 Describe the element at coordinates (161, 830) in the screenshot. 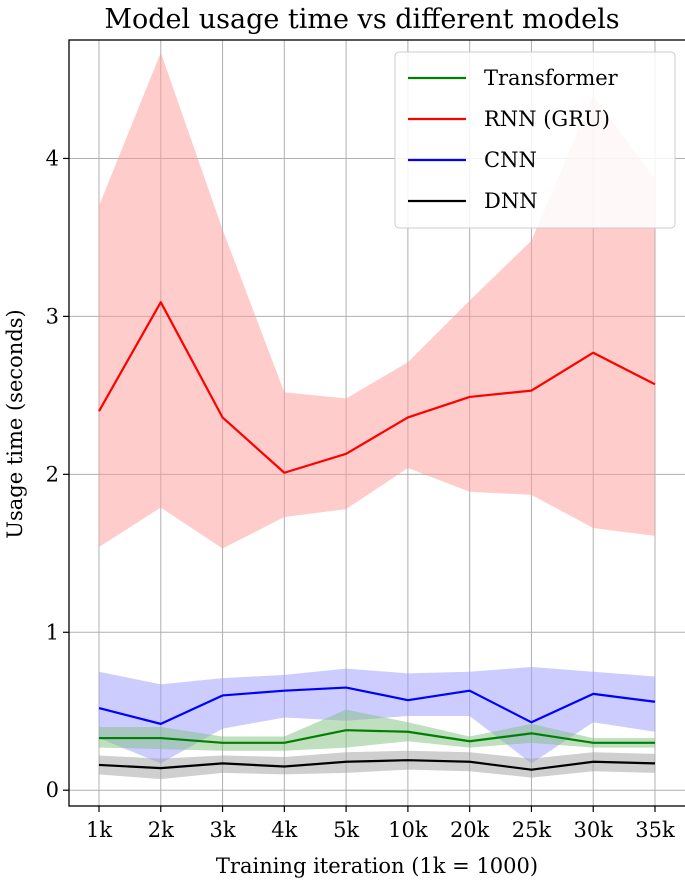

I see `x-tick-label: 2k` at that location.